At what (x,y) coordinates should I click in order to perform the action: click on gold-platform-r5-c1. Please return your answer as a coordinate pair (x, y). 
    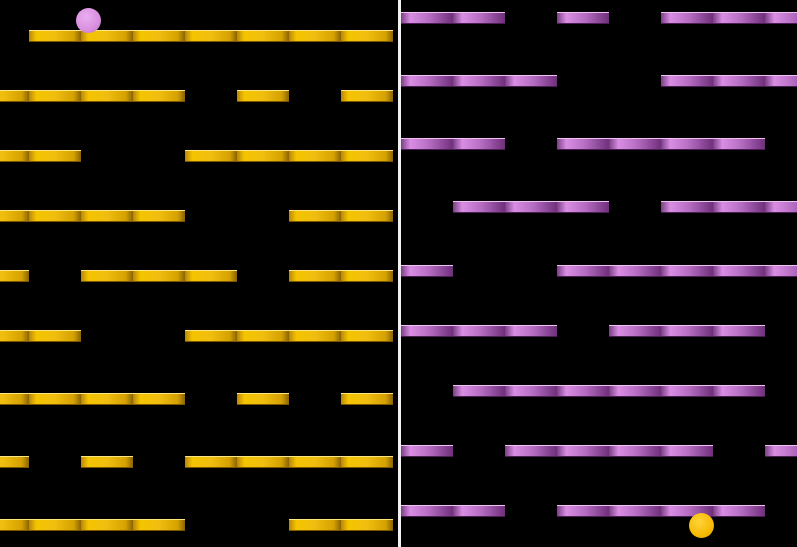
    Looking at the image, I should click on (14, 276).